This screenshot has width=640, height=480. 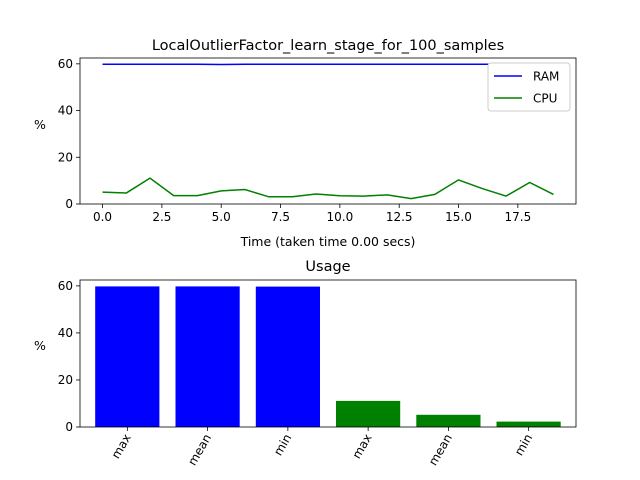 What do you see at coordinates (221, 217) in the screenshot?
I see `x-tick-label: 5.0` at bounding box center [221, 217].